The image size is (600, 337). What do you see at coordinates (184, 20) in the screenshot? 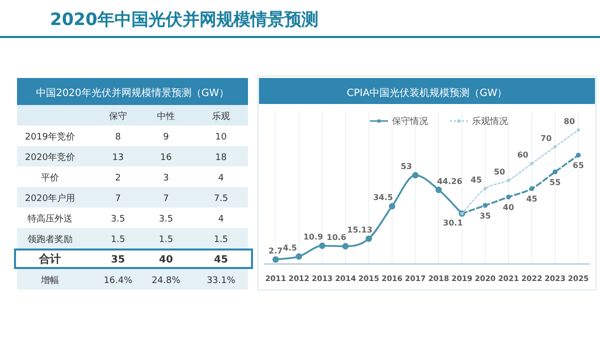
I see `text: 2020年中国光伏并网规模情景预测` at bounding box center [184, 20].